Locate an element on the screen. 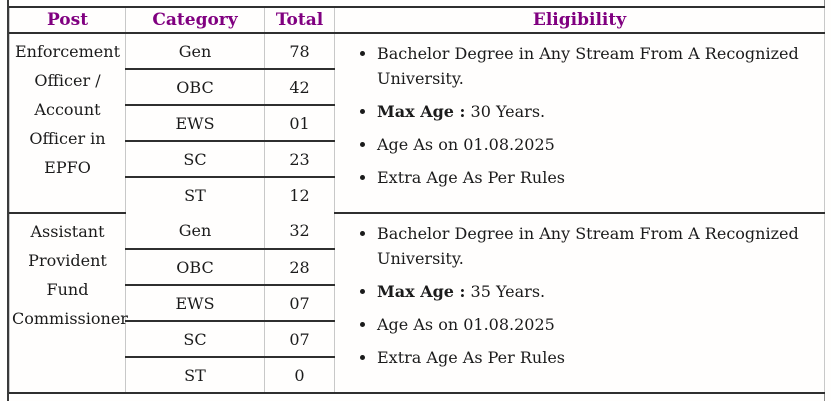  total-cell: 23 is located at coordinates (299, 159).